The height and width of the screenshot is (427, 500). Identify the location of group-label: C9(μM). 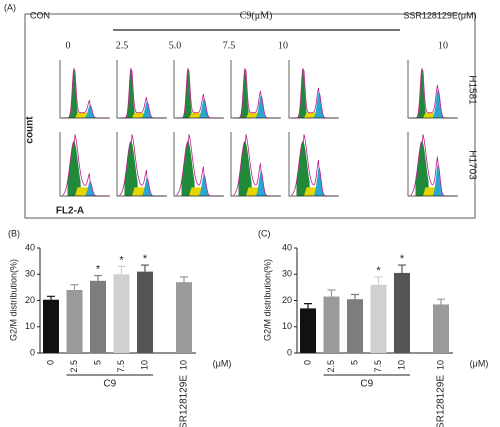
(256, 15).